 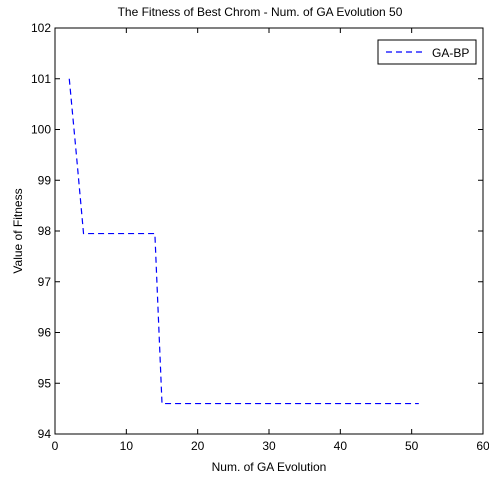 I want to click on y-tick-label: 96, so click(x=45, y=333).